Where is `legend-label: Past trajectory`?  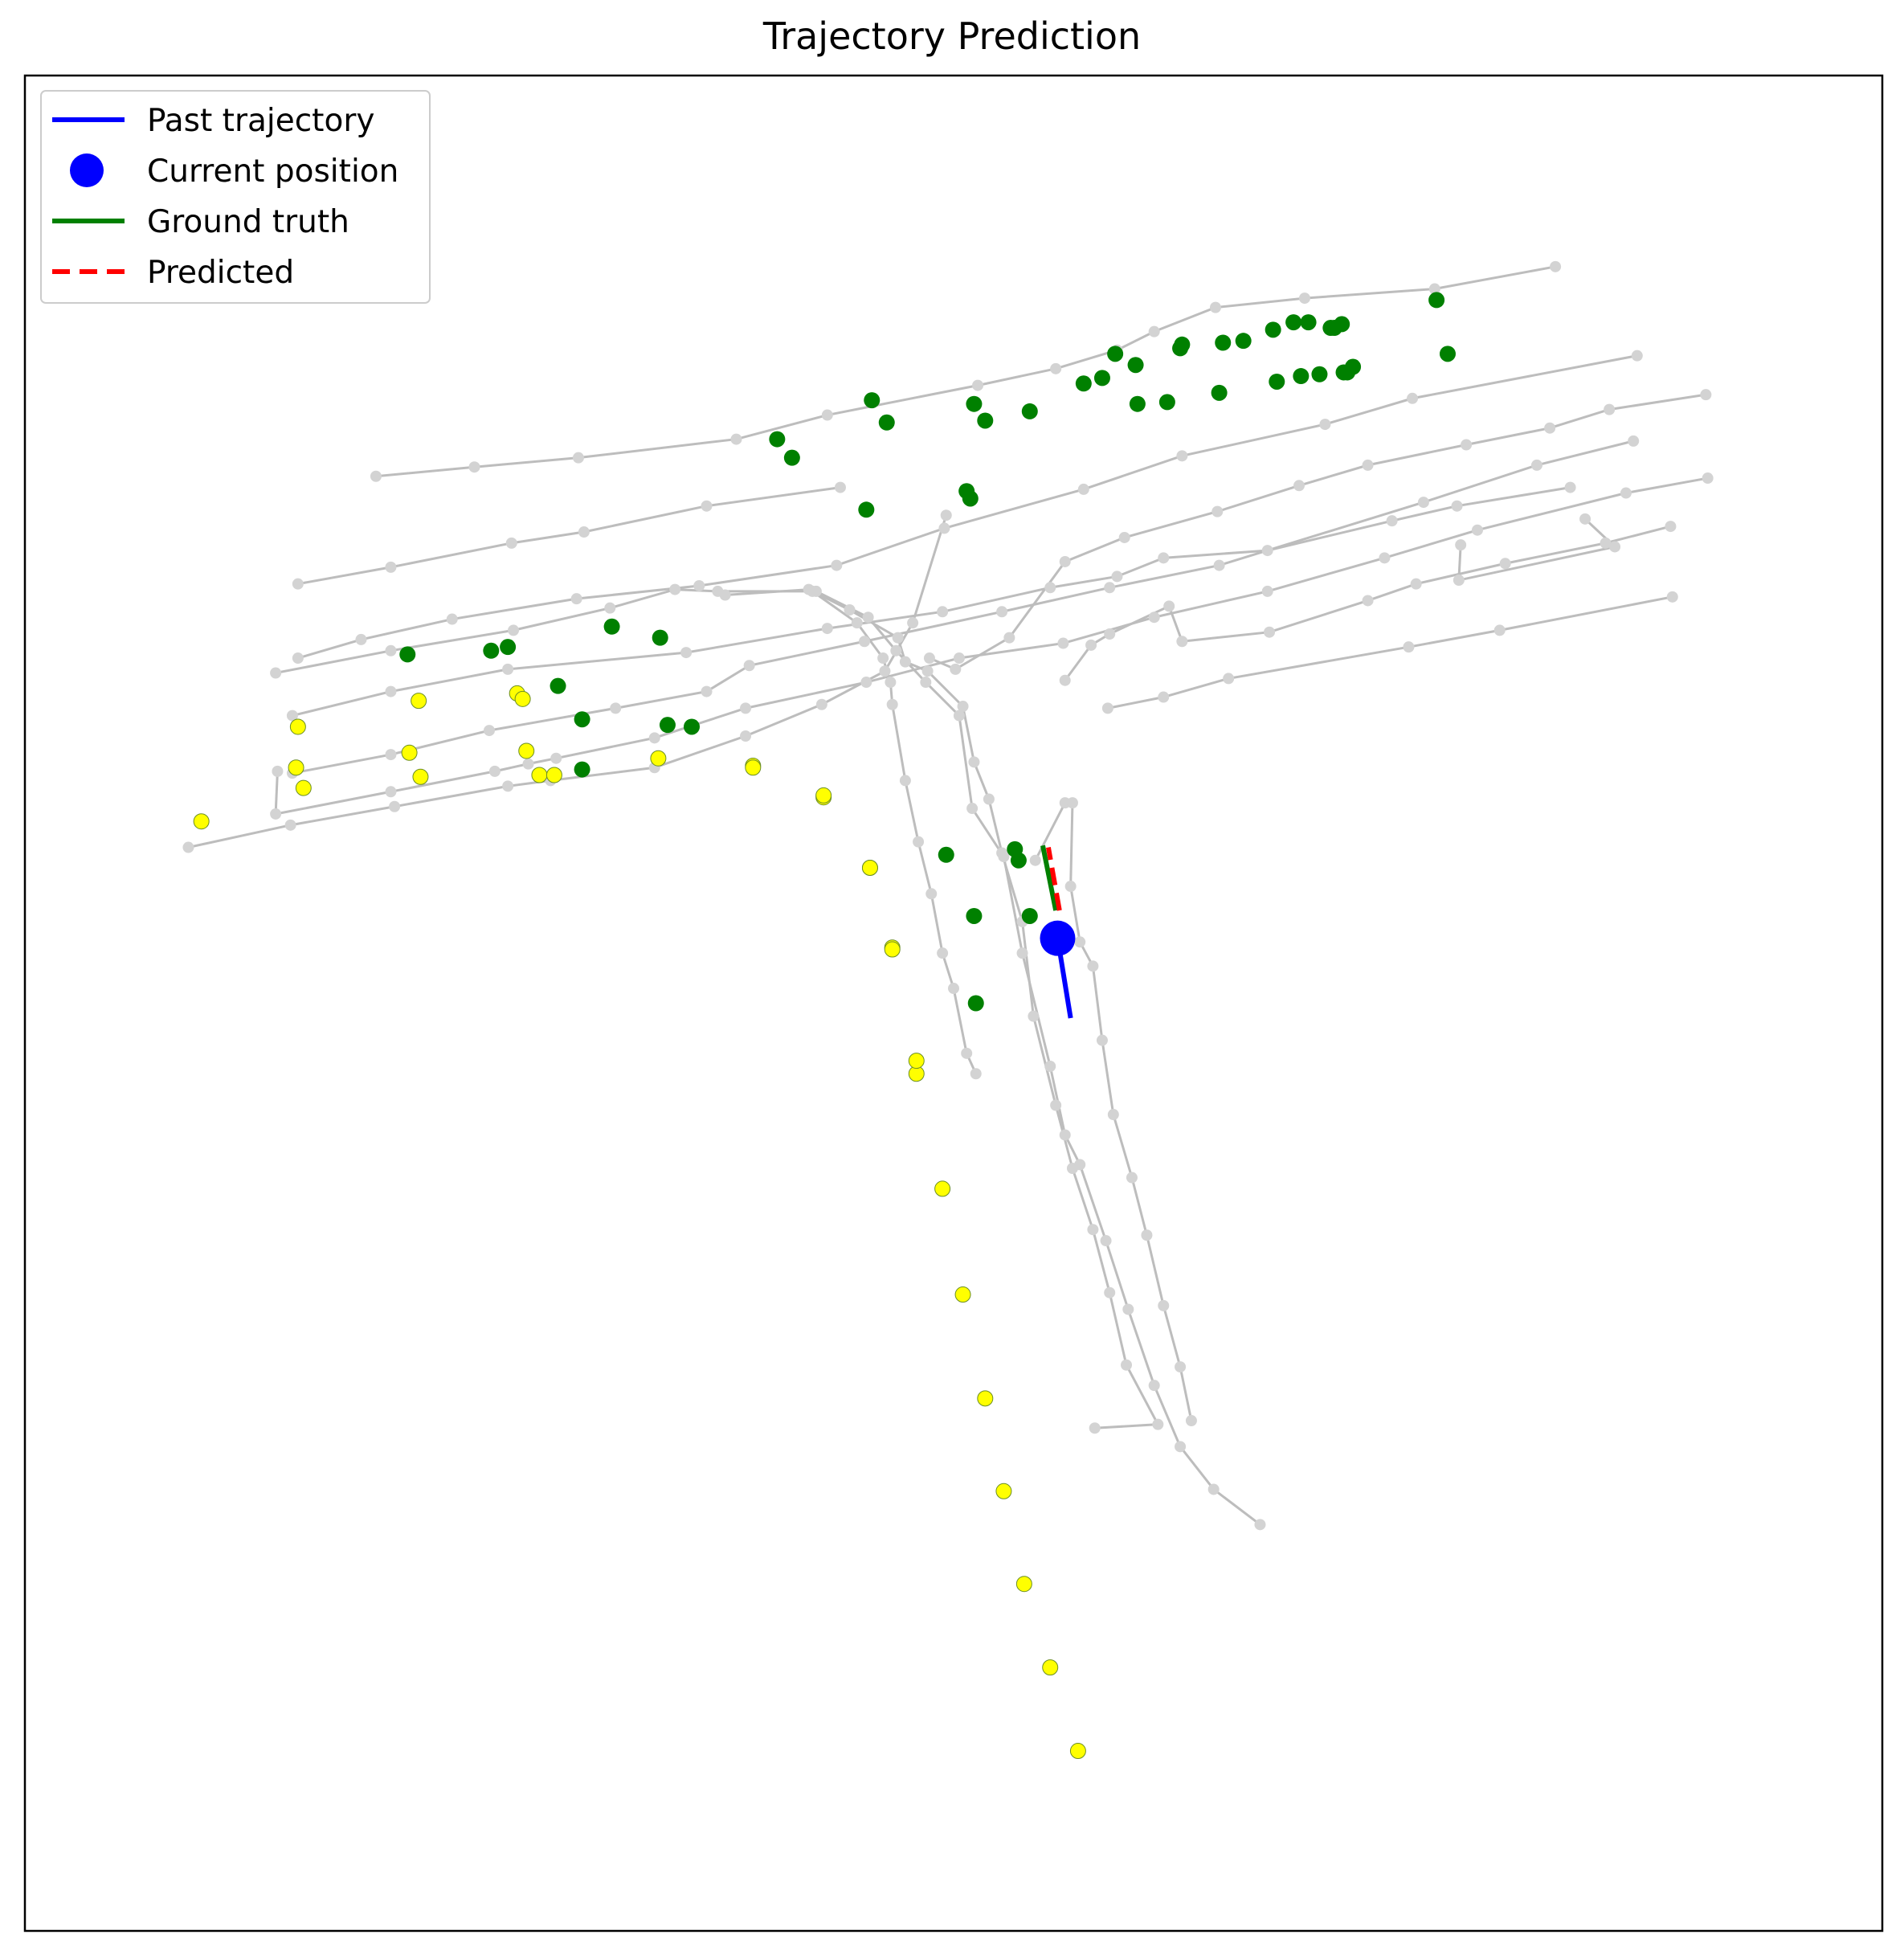
legend-label: Past trajectory is located at coordinates (260, 121).